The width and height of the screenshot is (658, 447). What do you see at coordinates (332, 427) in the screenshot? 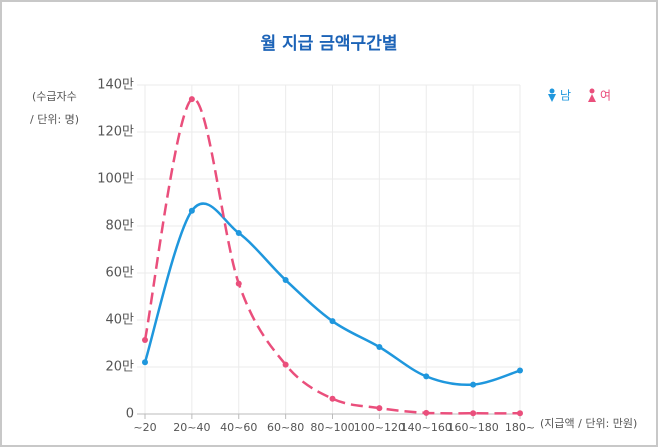
I see `x-tick-label: 80~100` at bounding box center [332, 427].